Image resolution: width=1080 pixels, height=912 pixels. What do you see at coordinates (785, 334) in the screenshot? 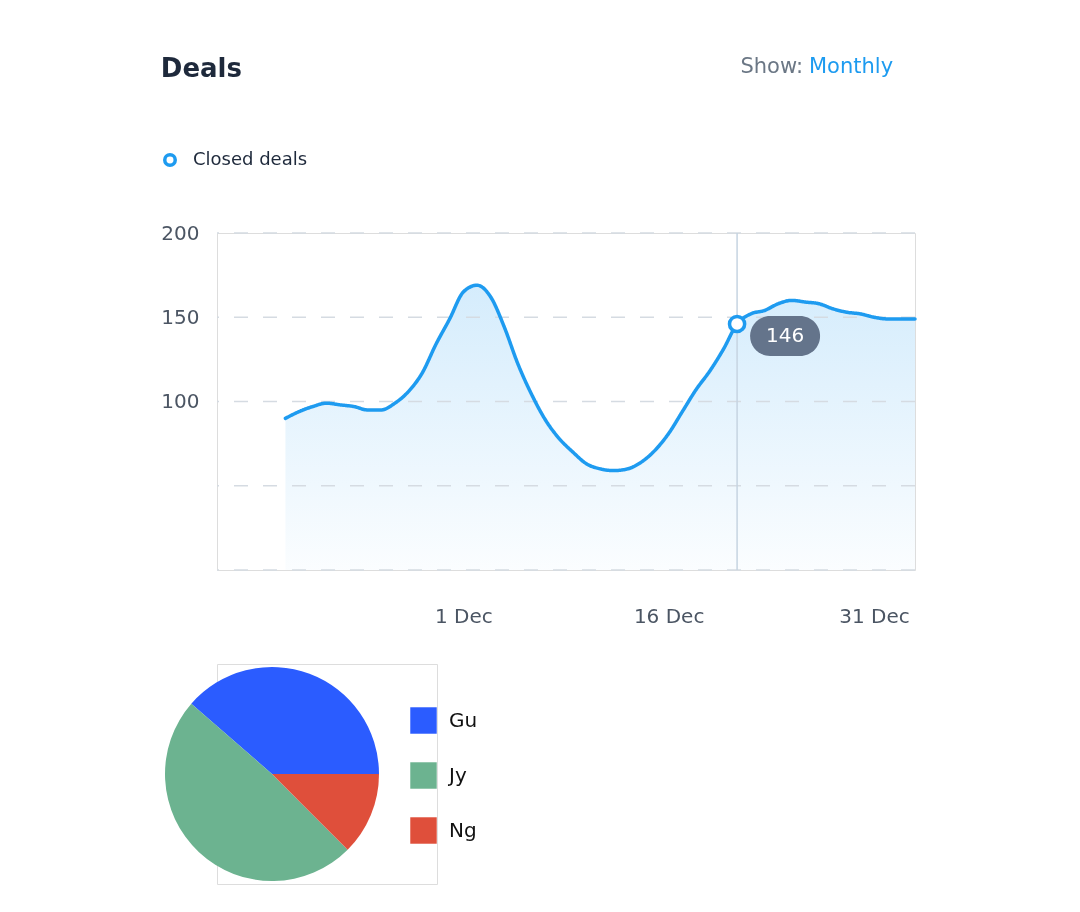
I see `data-label: 146` at bounding box center [785, 334].